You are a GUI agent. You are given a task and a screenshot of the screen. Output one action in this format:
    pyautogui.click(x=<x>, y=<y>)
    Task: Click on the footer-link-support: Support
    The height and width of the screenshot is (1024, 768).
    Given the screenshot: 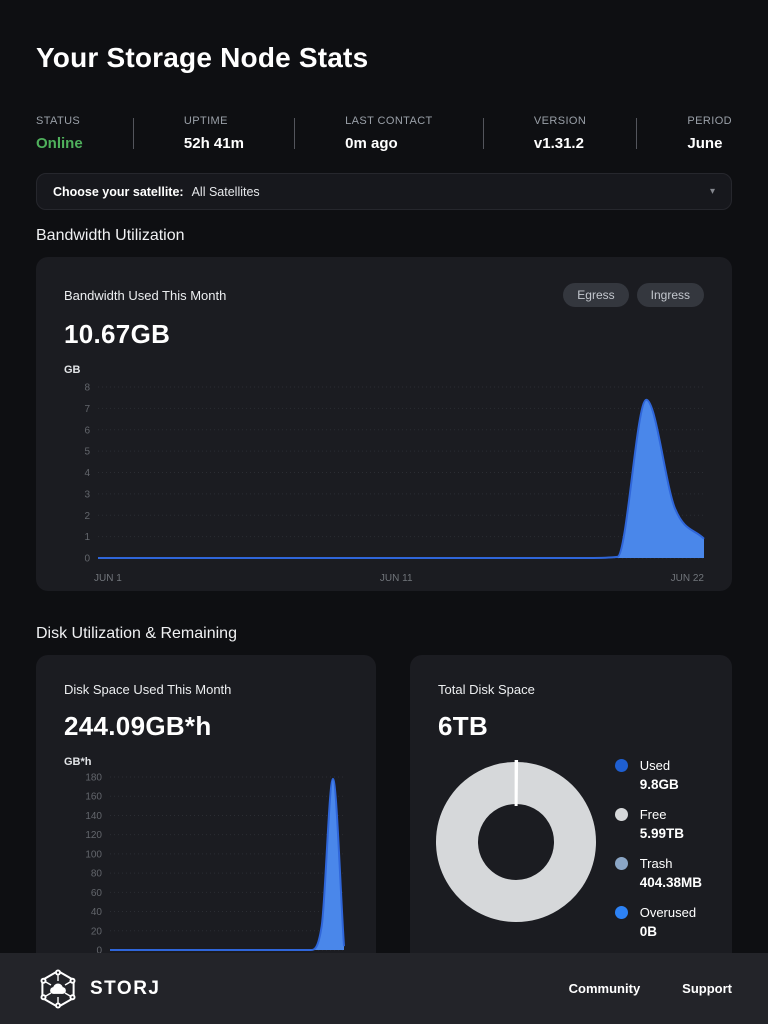 What is the action you would take?
    pyautogui.click(x=707, y=988)
    